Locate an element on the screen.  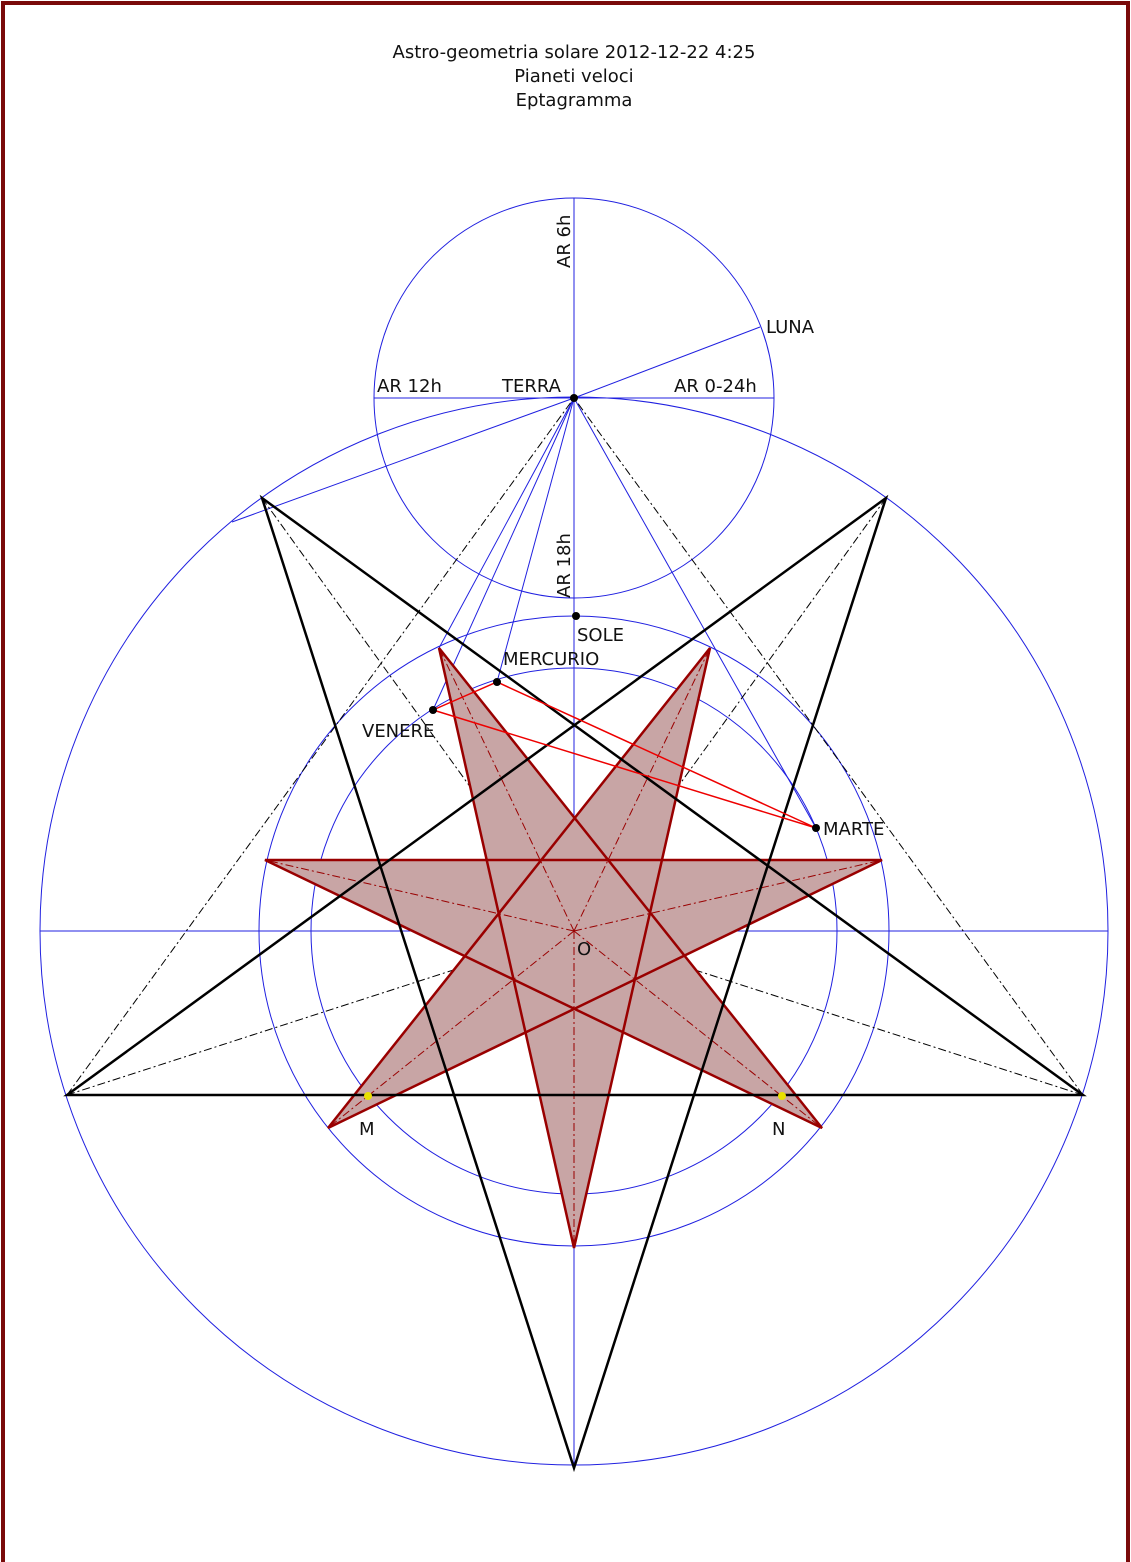
label: N is located at coordinates (778, 1129).